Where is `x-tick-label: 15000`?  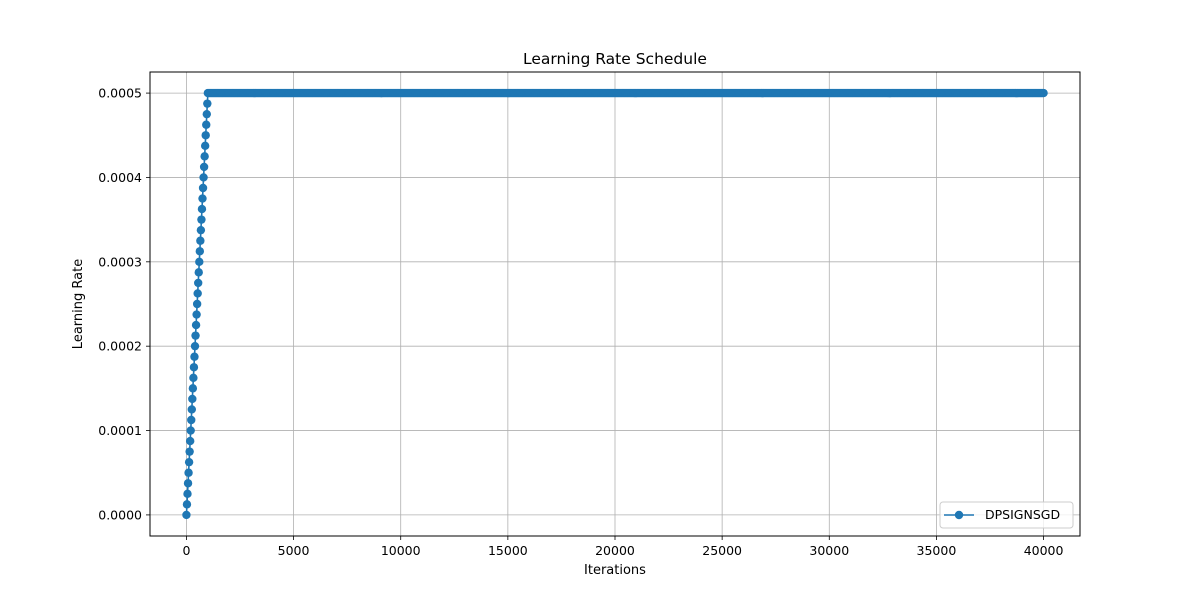 x-tick-label: 15000 is located at coordinates (508, 550).